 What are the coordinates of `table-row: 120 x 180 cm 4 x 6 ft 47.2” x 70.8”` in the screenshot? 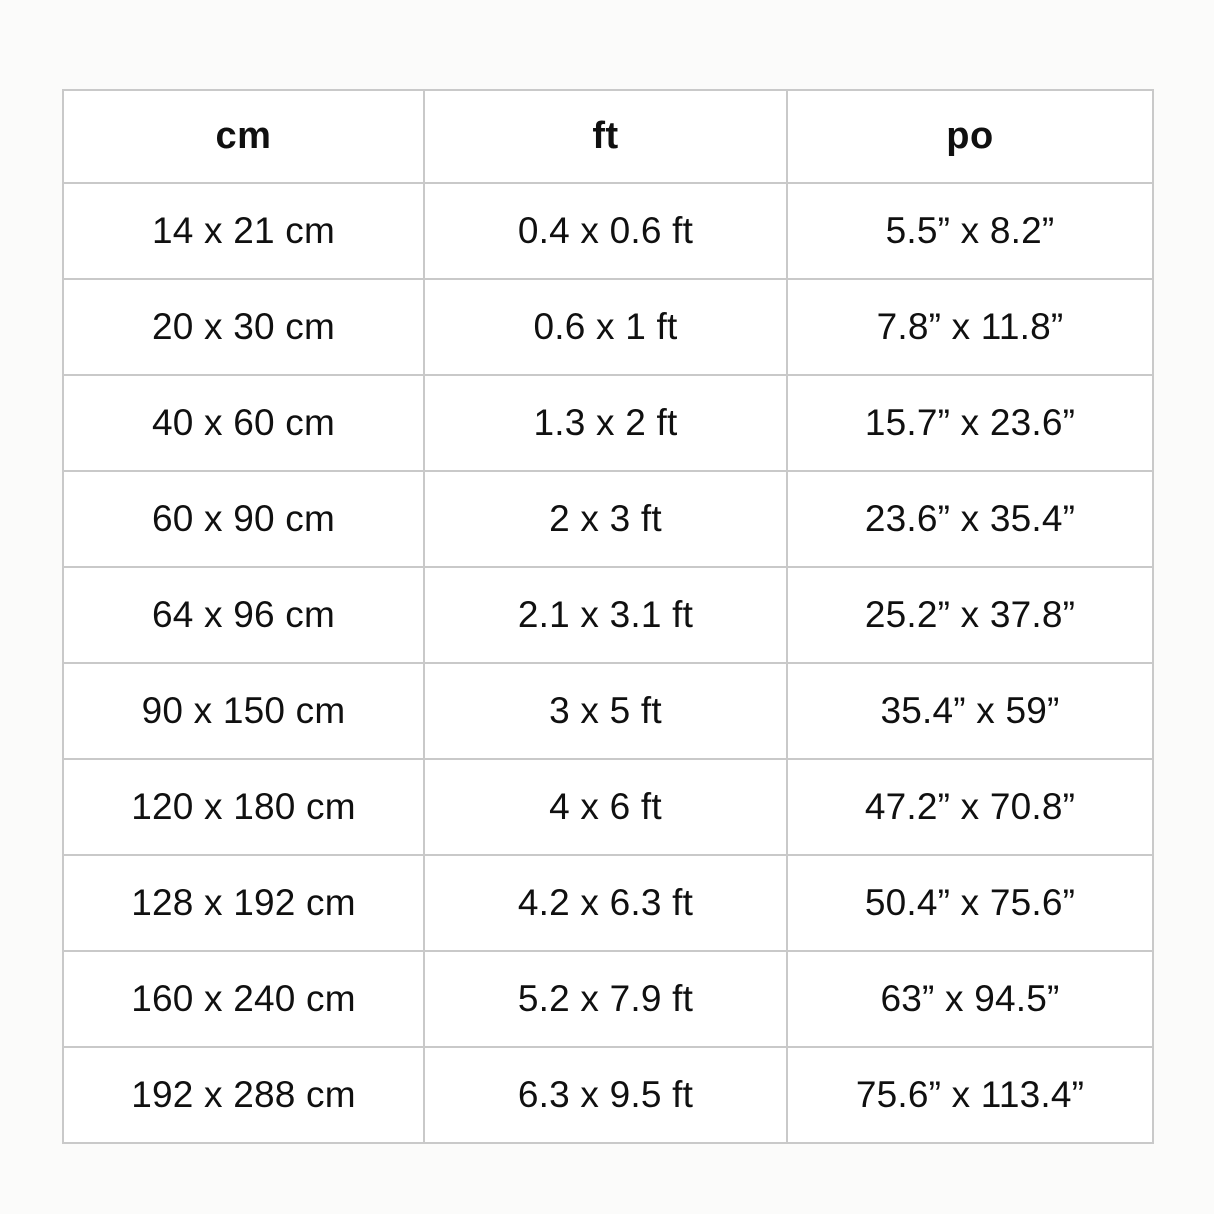 It's located at (608, 807).